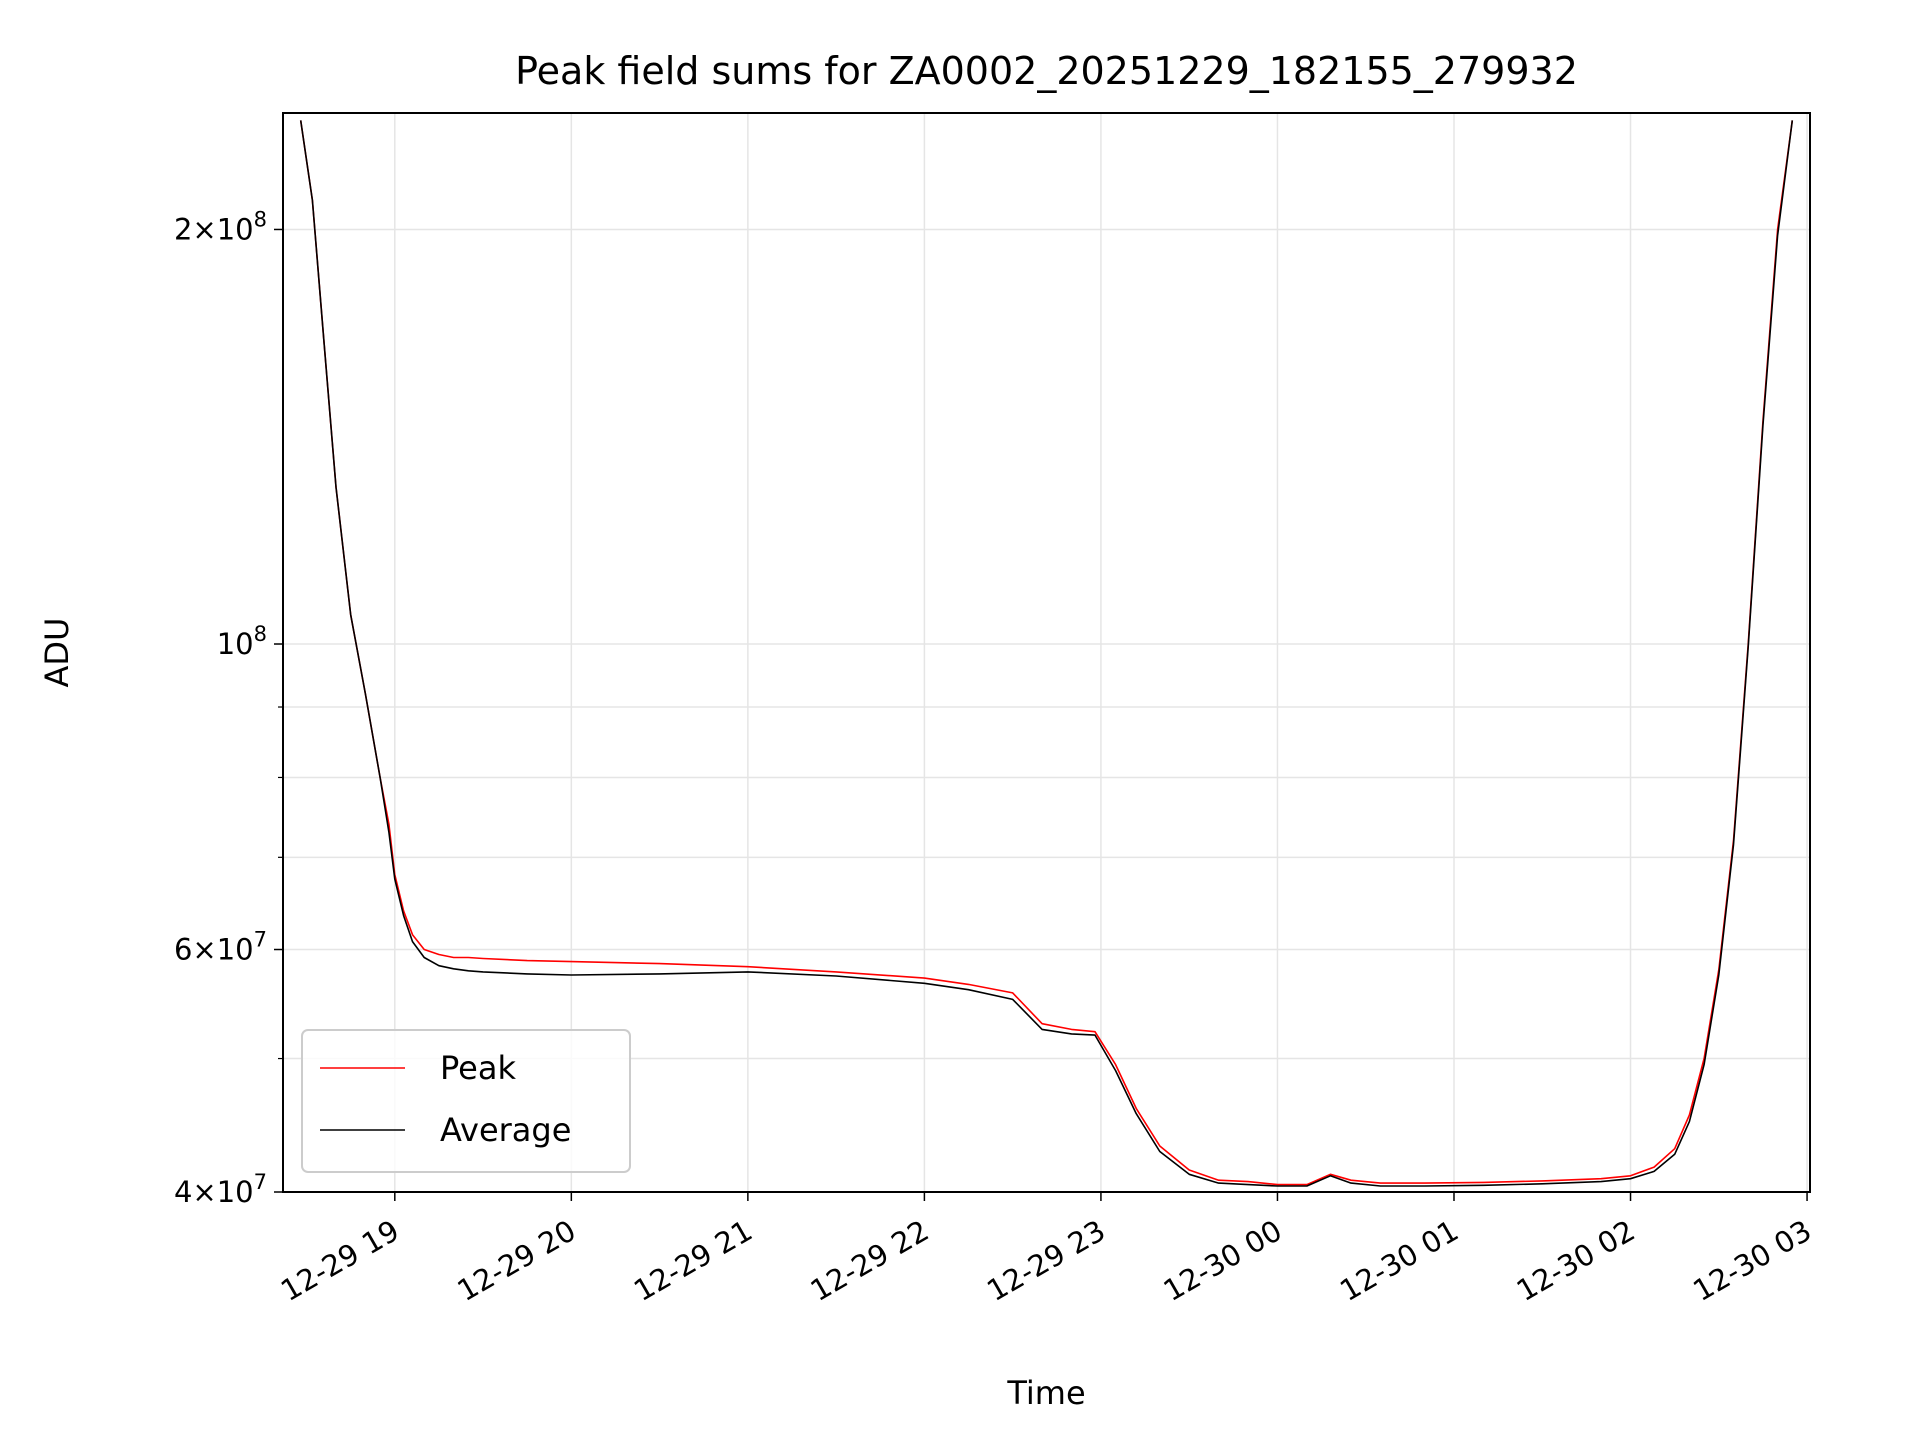  I want to click on legend-label-peak: Peak, so click(478, 1068).